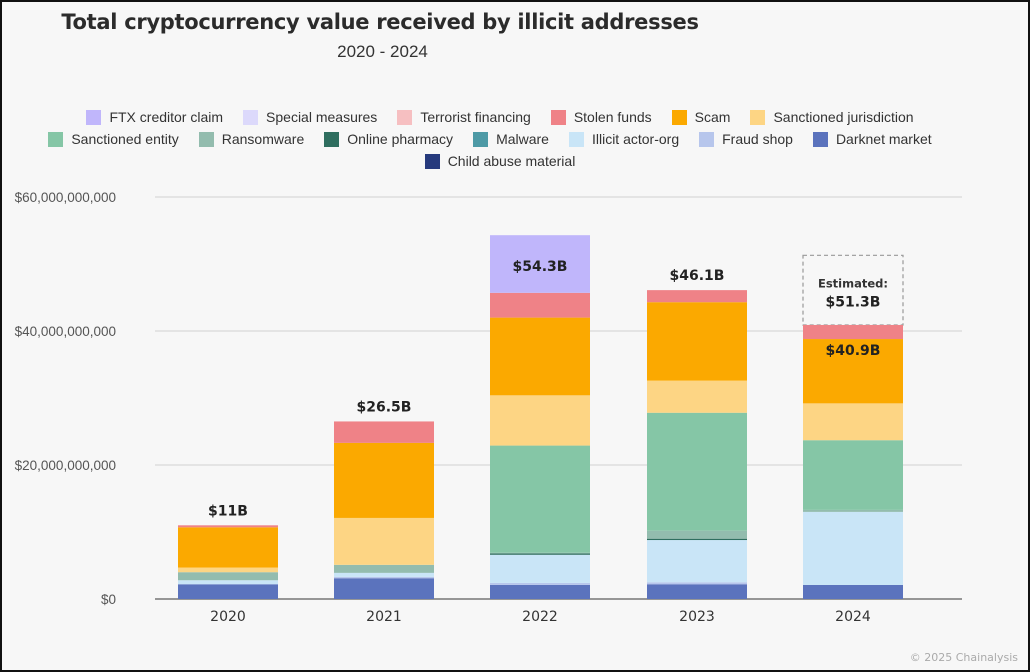  I want to click on legend-item: Terrorist financing, so click(464, 117).